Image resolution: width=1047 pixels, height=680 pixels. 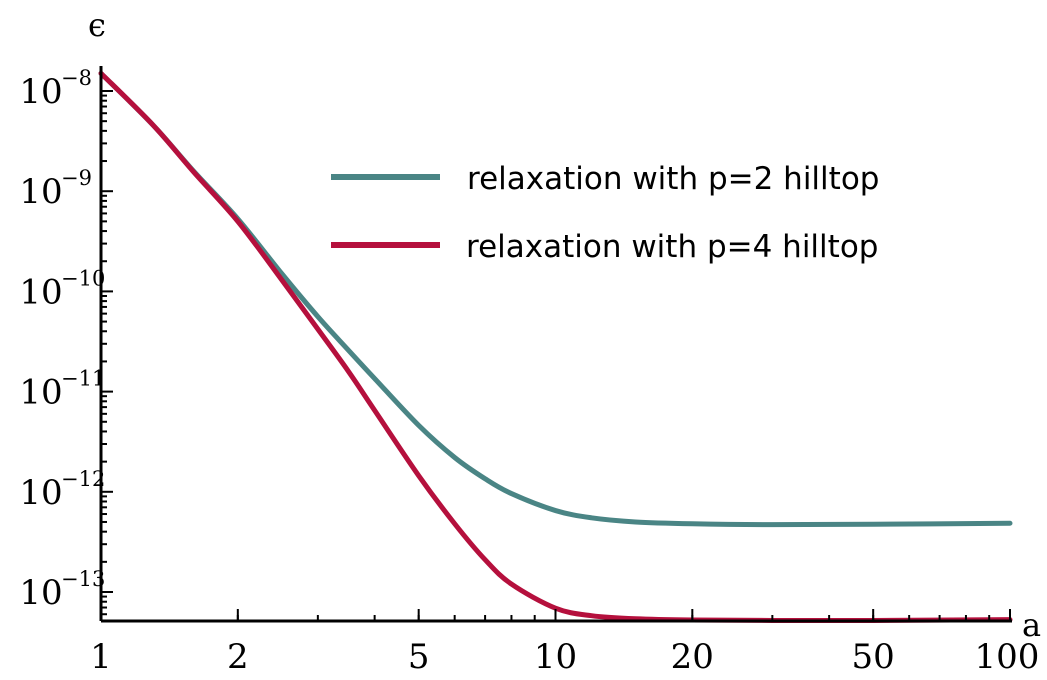 What do you see at coordinates (97, 25) in the screenshot?
I see `y-axis-title: ϵ` at bounding box center [97, 25].